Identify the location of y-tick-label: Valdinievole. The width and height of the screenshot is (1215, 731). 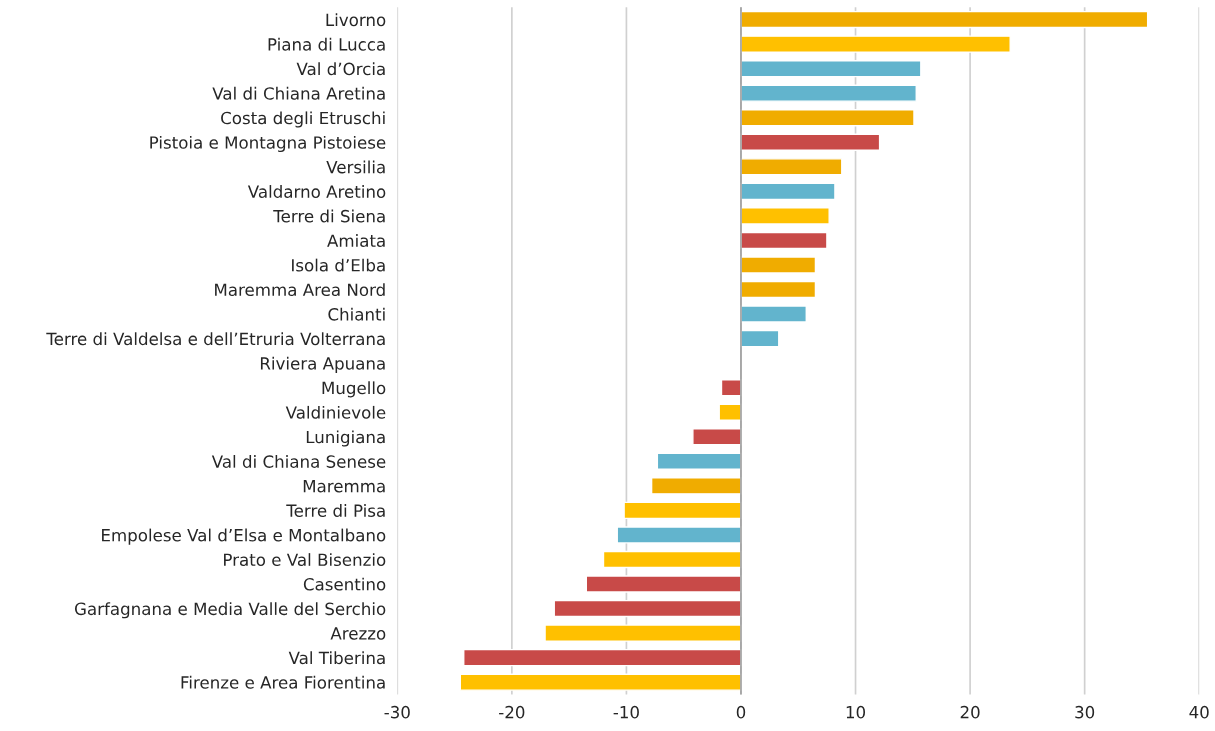
(335, 412).